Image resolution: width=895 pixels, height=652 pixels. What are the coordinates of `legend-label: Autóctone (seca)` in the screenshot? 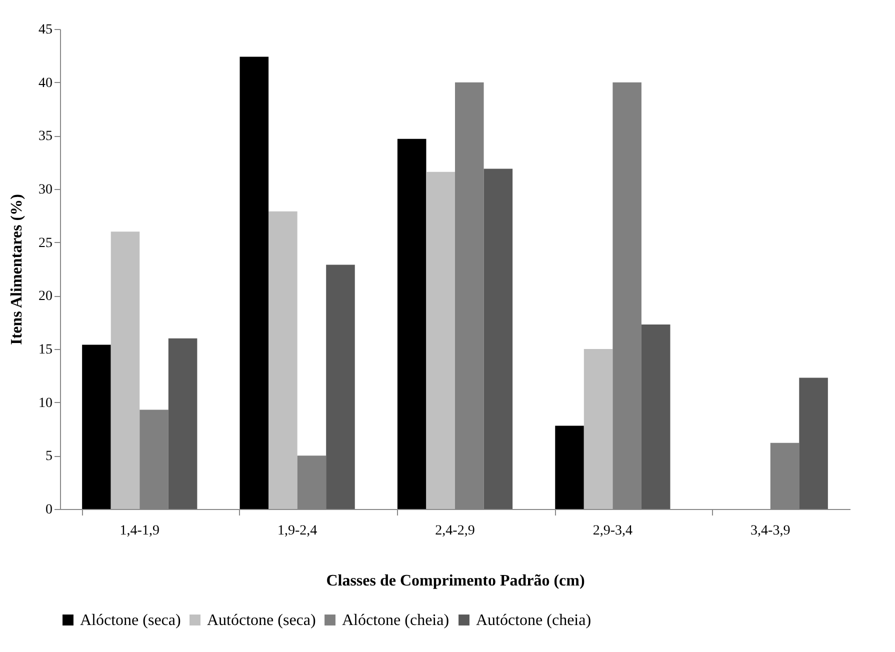 It's located at (261, 620).